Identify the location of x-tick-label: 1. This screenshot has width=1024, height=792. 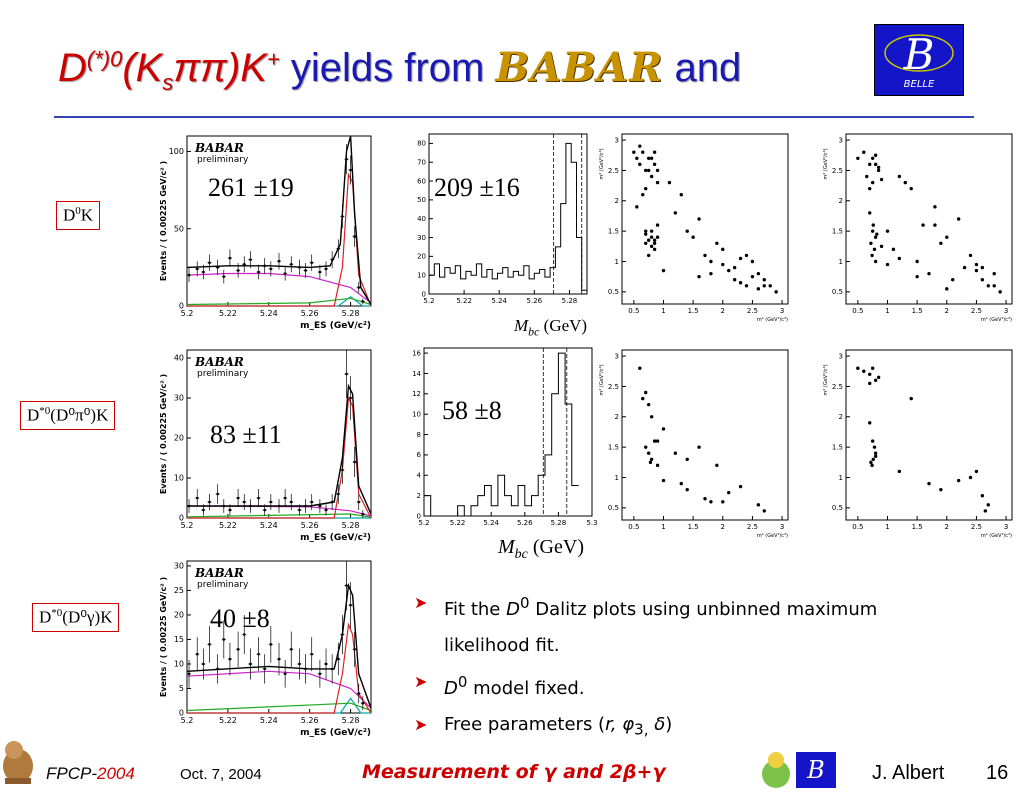
(663, 527).